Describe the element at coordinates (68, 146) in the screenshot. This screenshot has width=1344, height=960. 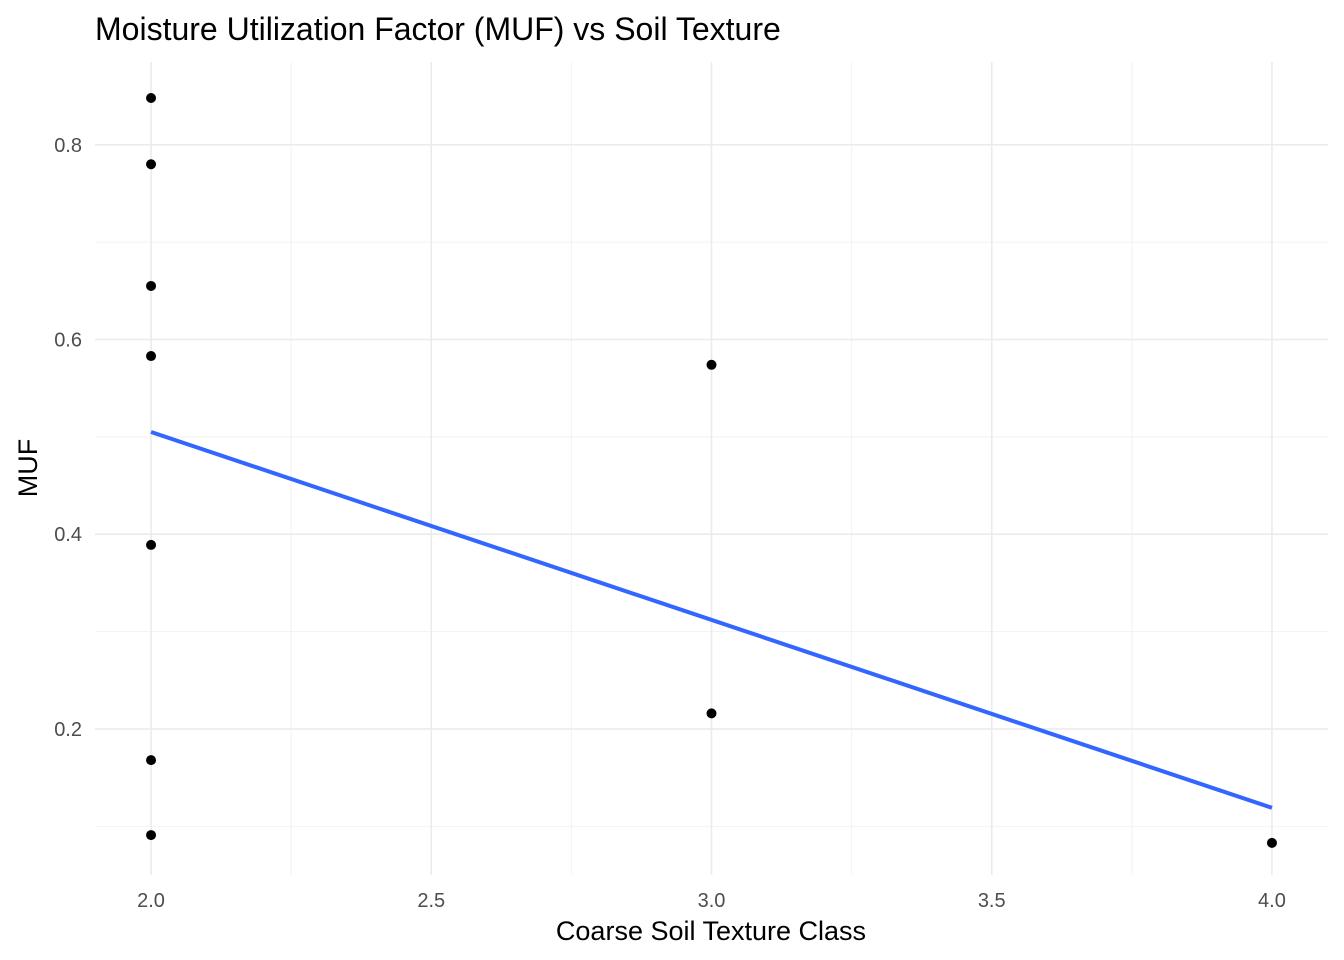
I see `y-tick-label: 0.8` at that location.